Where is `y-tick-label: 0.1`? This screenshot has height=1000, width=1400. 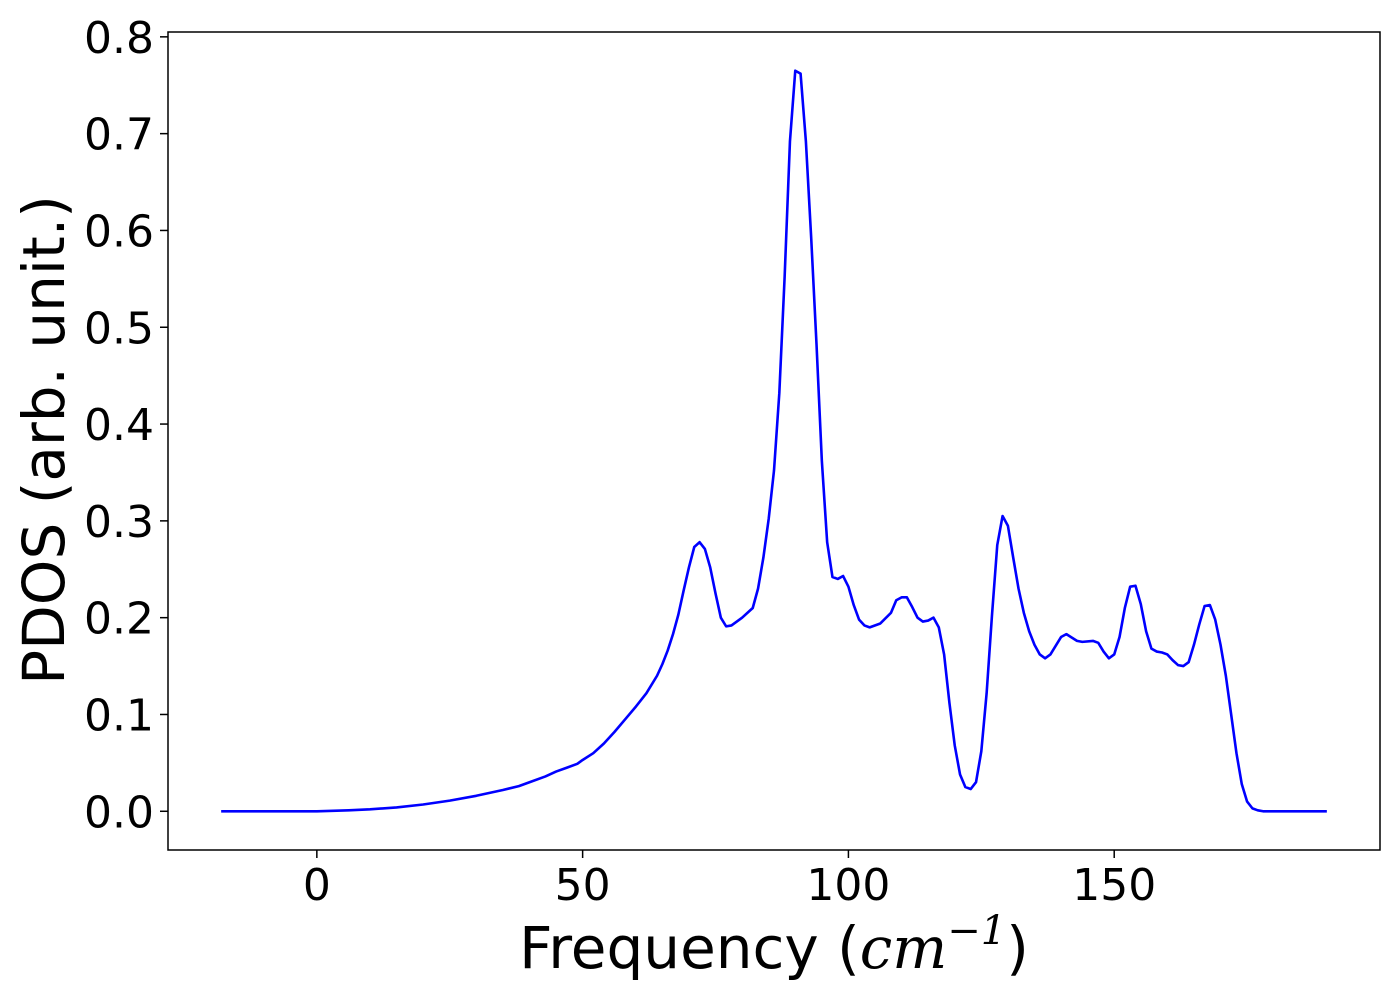 y-tick-label: 0.1 is located at coordinates (119, 715).